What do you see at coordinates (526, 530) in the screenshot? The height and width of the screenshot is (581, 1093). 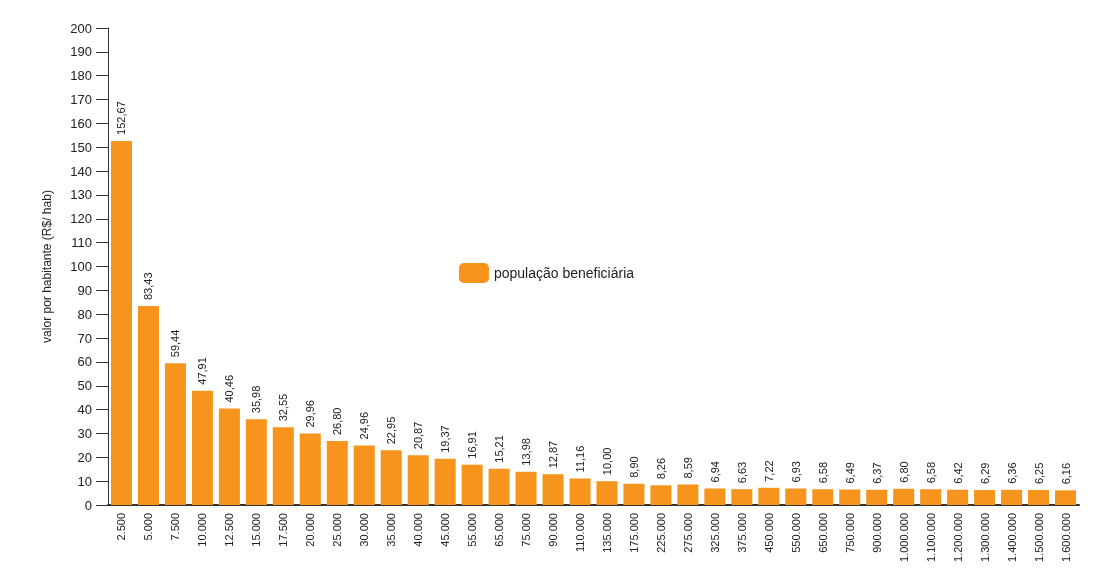 I see `x-tick-label: 75.000` at bounding box center [526, 530].